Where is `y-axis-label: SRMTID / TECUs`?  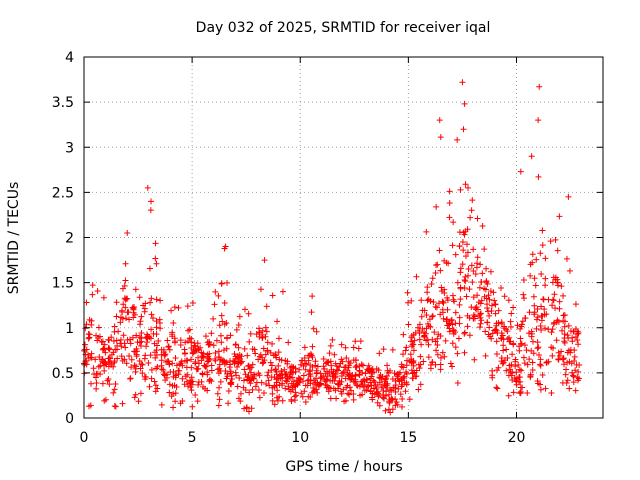 y-axis-label: SRMTID / TECUs is located at coordinates (14, 238).